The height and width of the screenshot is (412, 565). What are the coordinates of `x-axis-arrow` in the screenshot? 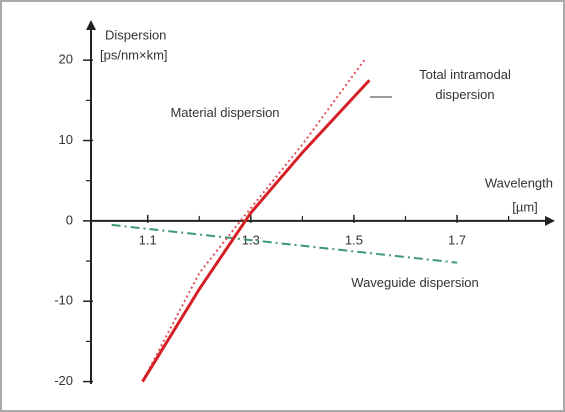 It's located at (550, 220).